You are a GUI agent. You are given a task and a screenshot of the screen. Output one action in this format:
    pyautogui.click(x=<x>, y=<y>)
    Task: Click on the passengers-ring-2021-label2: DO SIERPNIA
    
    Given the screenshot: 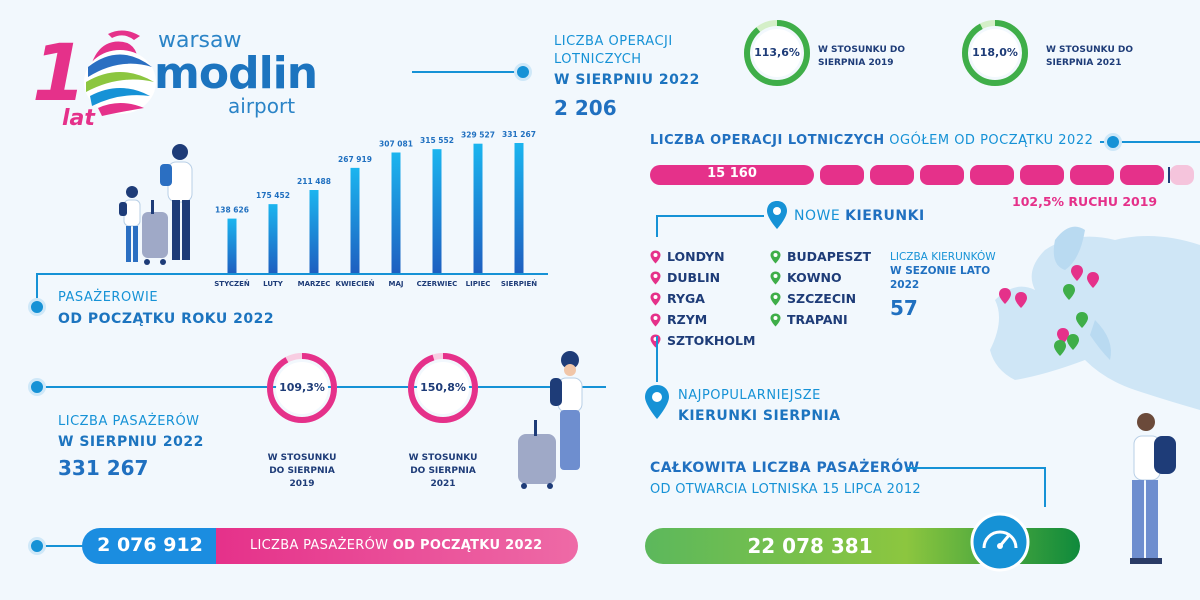 What is the action you would take?
    pyautogui.click(x=443, y=471)
    